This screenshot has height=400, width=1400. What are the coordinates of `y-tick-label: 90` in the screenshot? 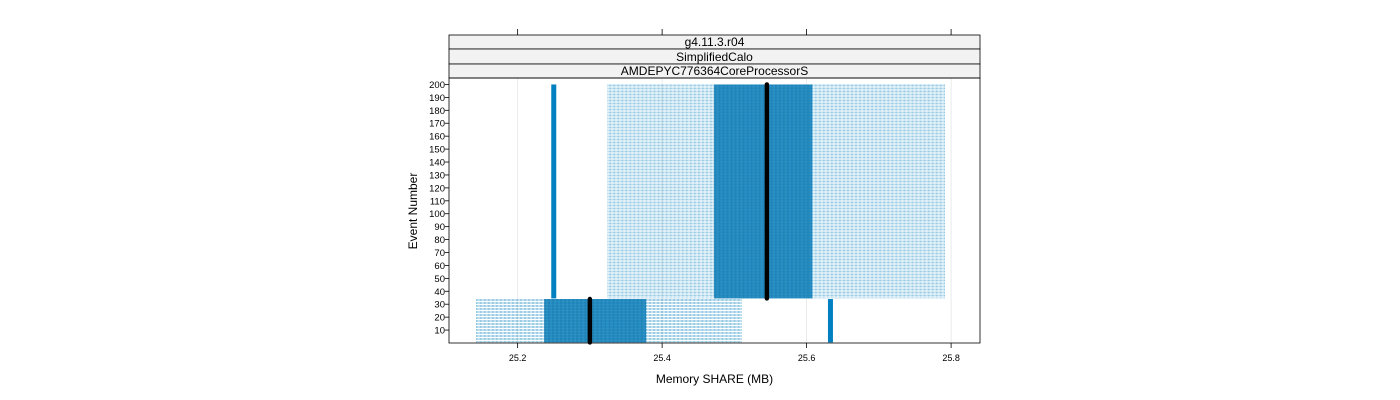 It's located at (439, 227).